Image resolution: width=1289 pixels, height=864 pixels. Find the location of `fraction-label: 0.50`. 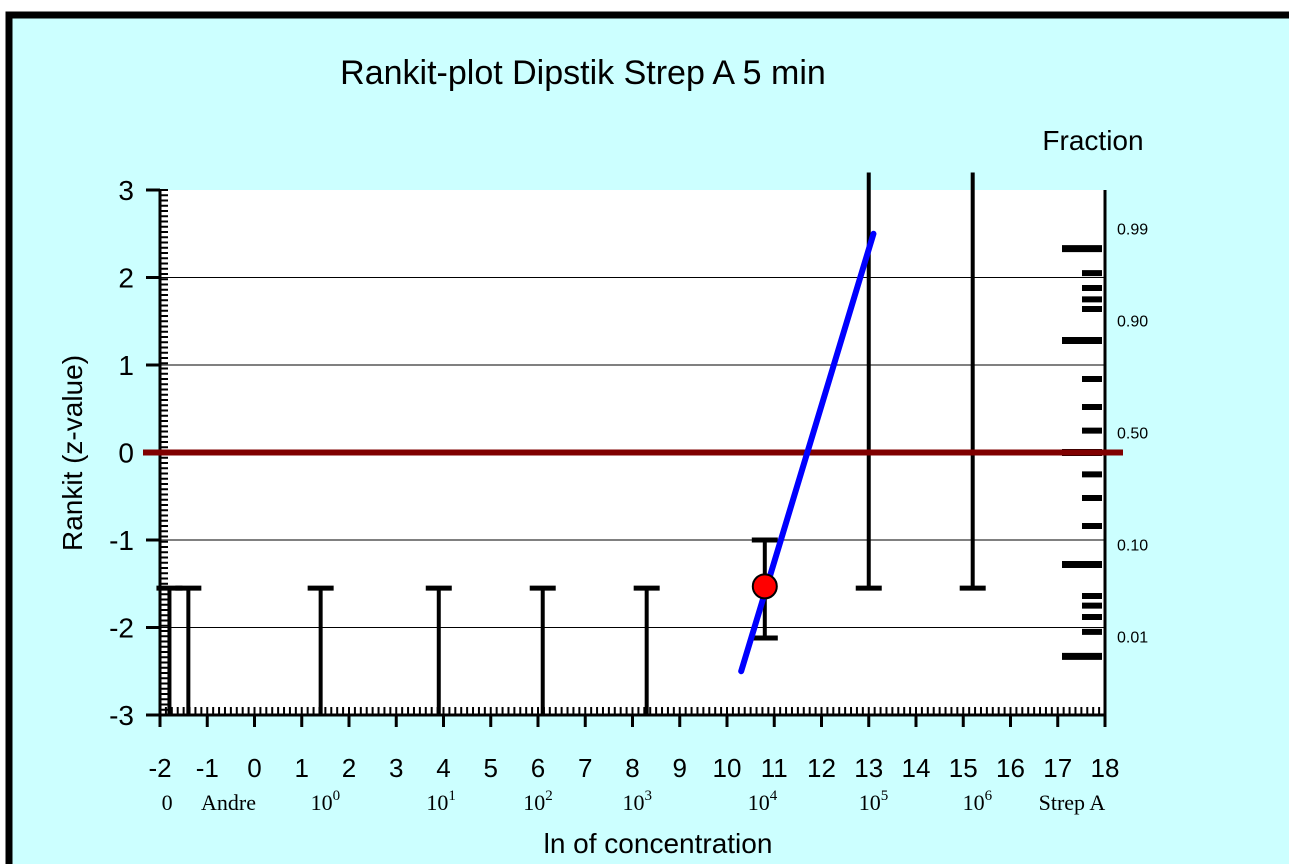

fraction-label: 0.50 is located at coordinates (1132, 434).